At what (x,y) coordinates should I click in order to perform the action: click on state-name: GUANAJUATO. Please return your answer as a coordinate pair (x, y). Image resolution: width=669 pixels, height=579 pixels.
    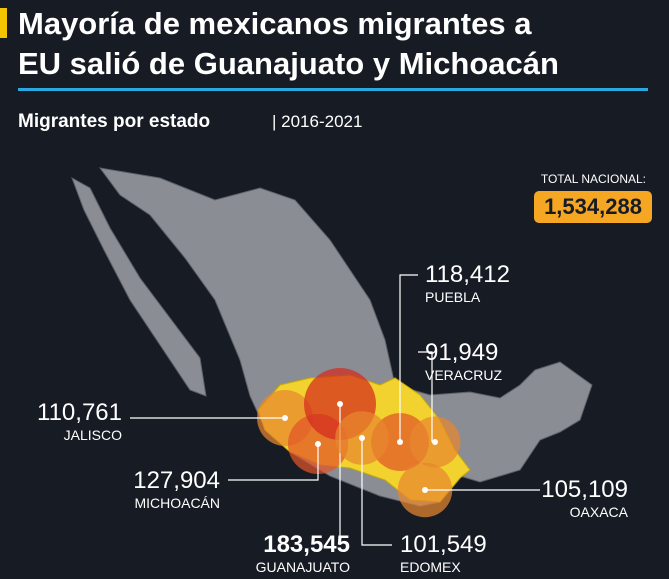
    Looking at the image, I should click on (303, 567).